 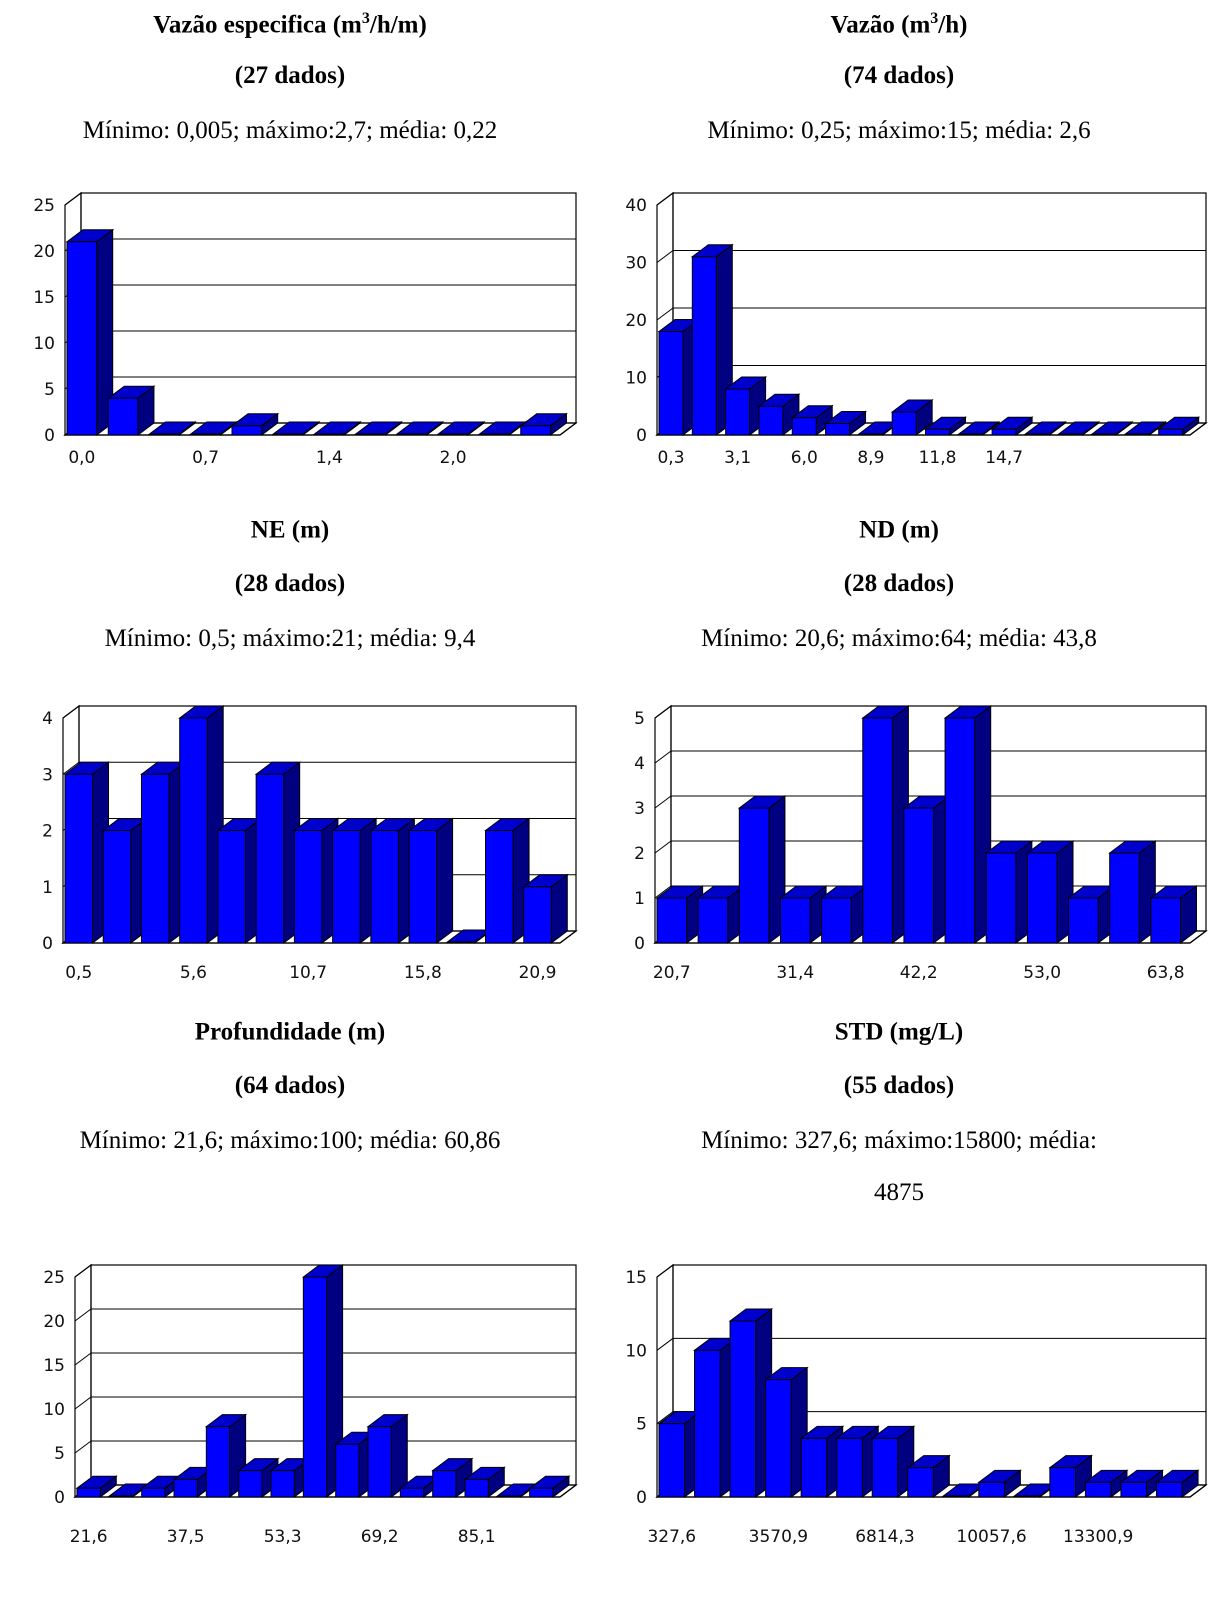 What do you see at coordinates (899, 24) in the screenshot?
I see `chart-title: Vazão (m3/h)` at bounding box center [899, 24].